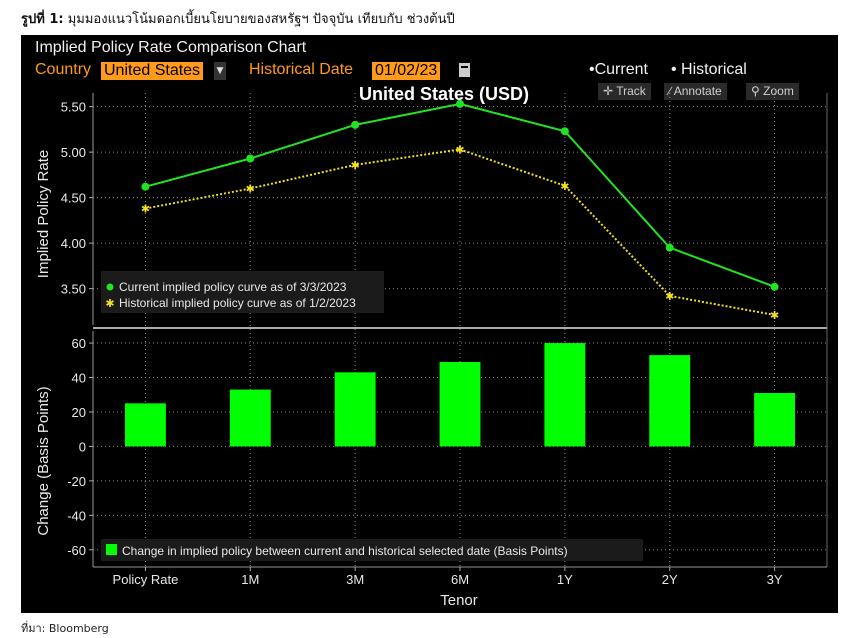  I want to click on pencil-icon: ∕, so click(670, 91).